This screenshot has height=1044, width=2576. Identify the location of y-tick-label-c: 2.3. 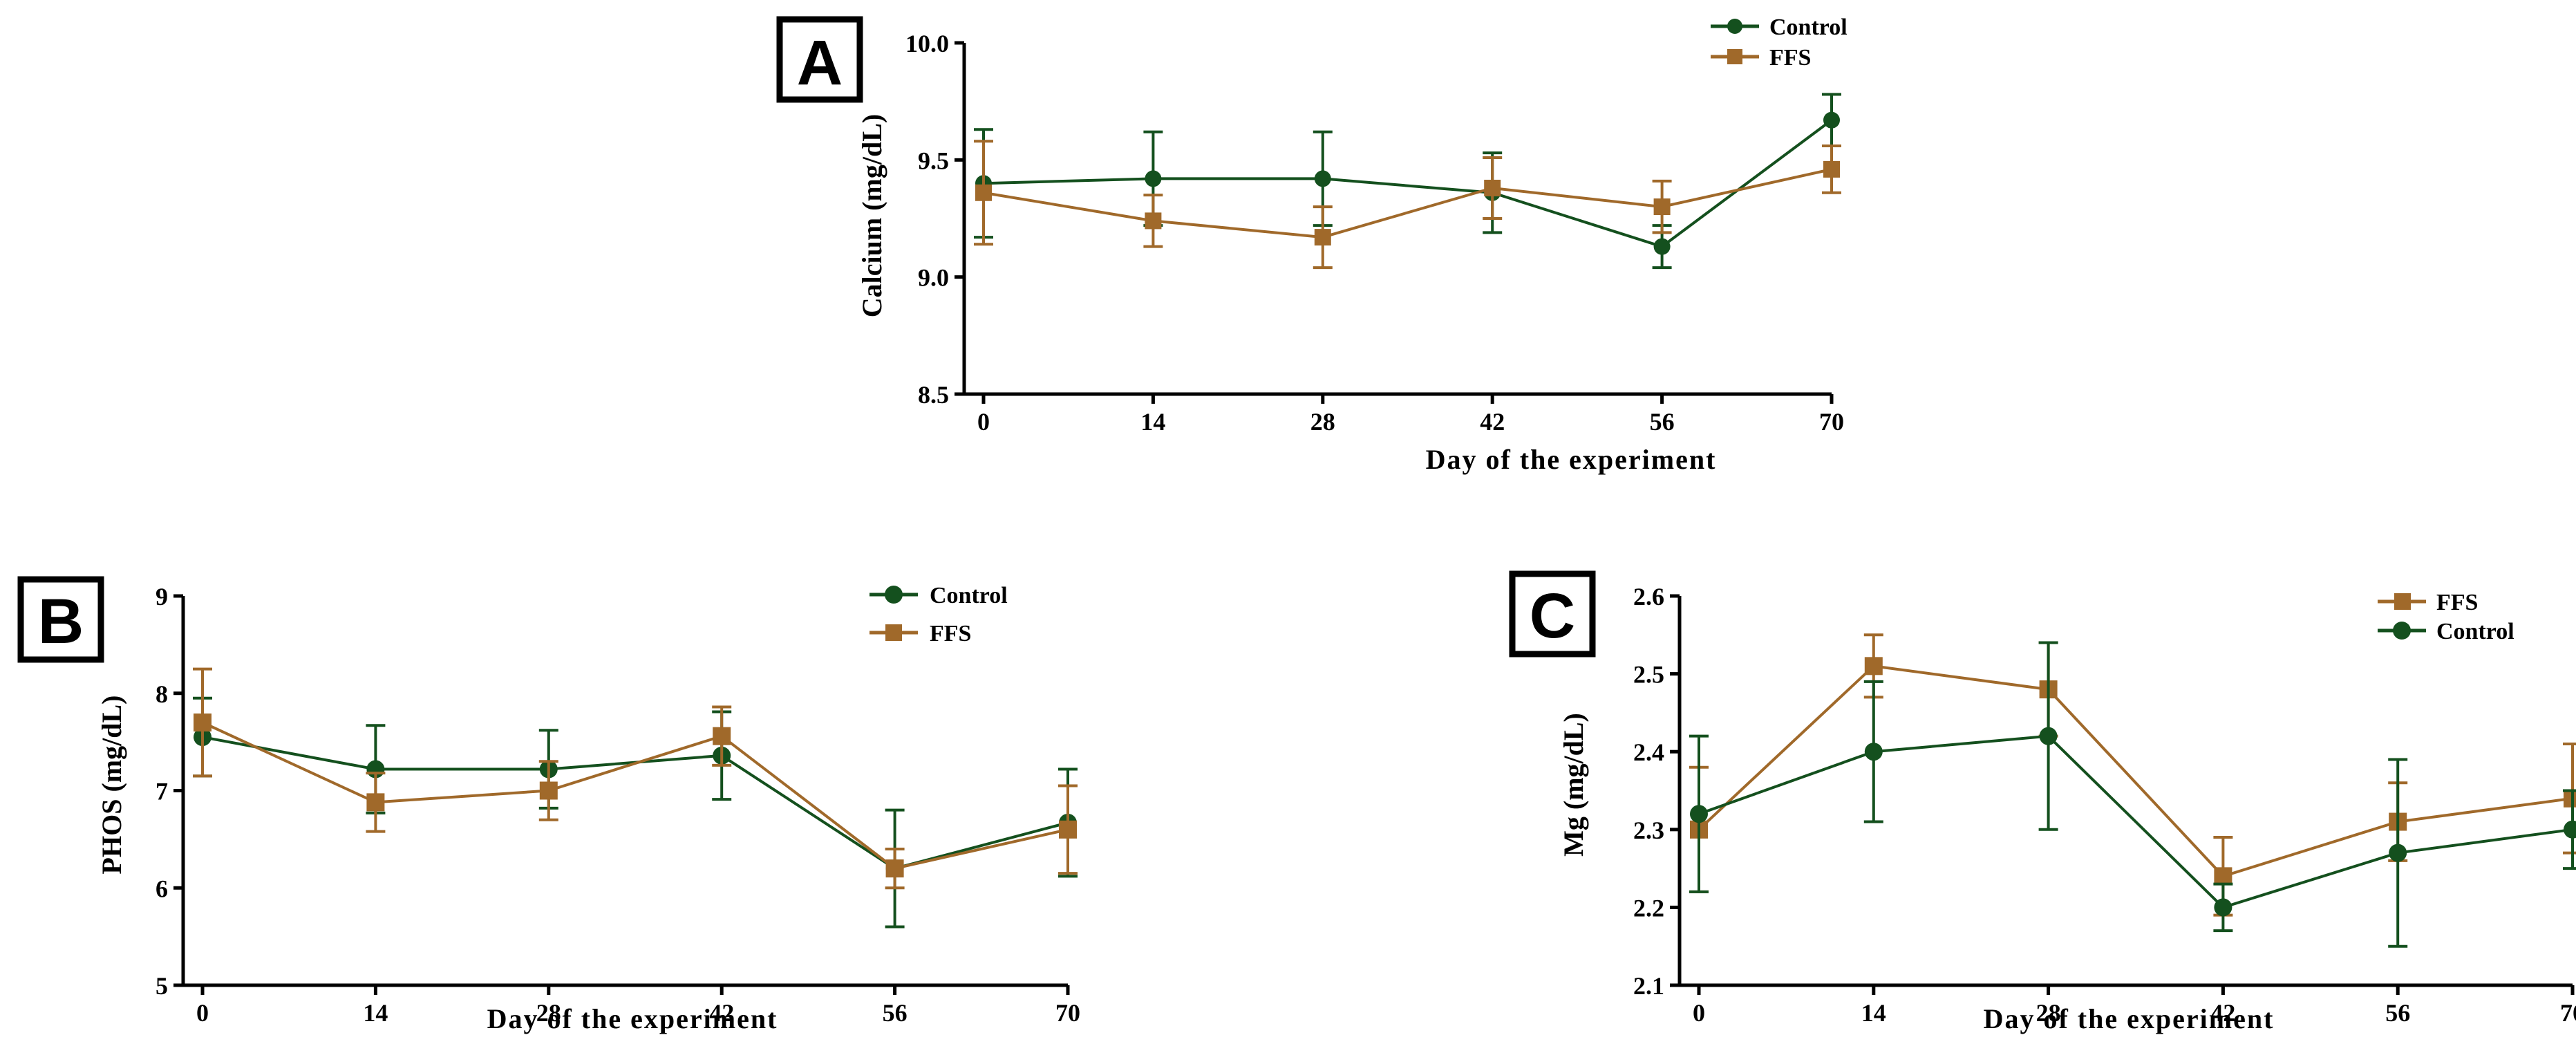
(1648, 830).